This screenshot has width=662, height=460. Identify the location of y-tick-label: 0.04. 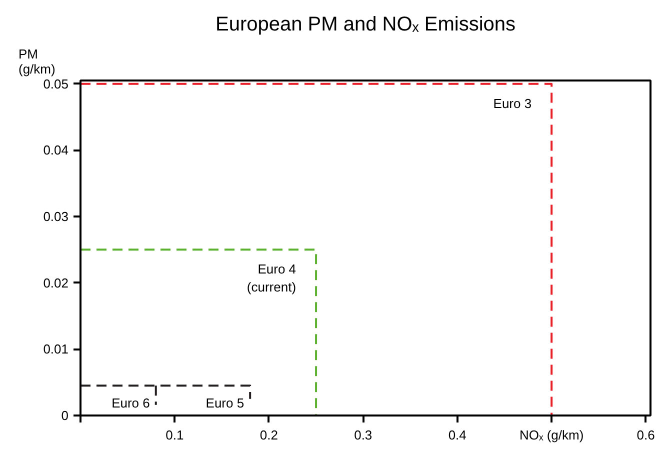
(56, 150).